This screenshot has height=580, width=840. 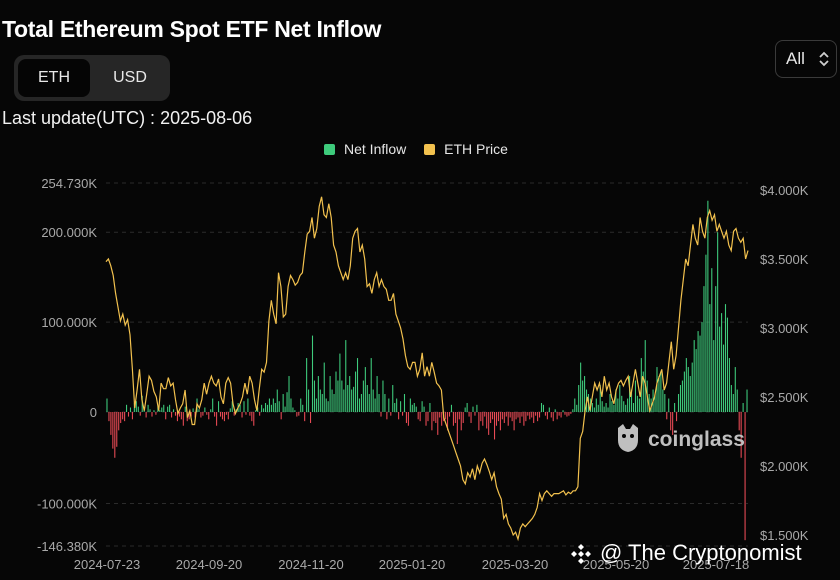 I want to click on eth-toggle-button: ETH, so click(x=54, y=78).